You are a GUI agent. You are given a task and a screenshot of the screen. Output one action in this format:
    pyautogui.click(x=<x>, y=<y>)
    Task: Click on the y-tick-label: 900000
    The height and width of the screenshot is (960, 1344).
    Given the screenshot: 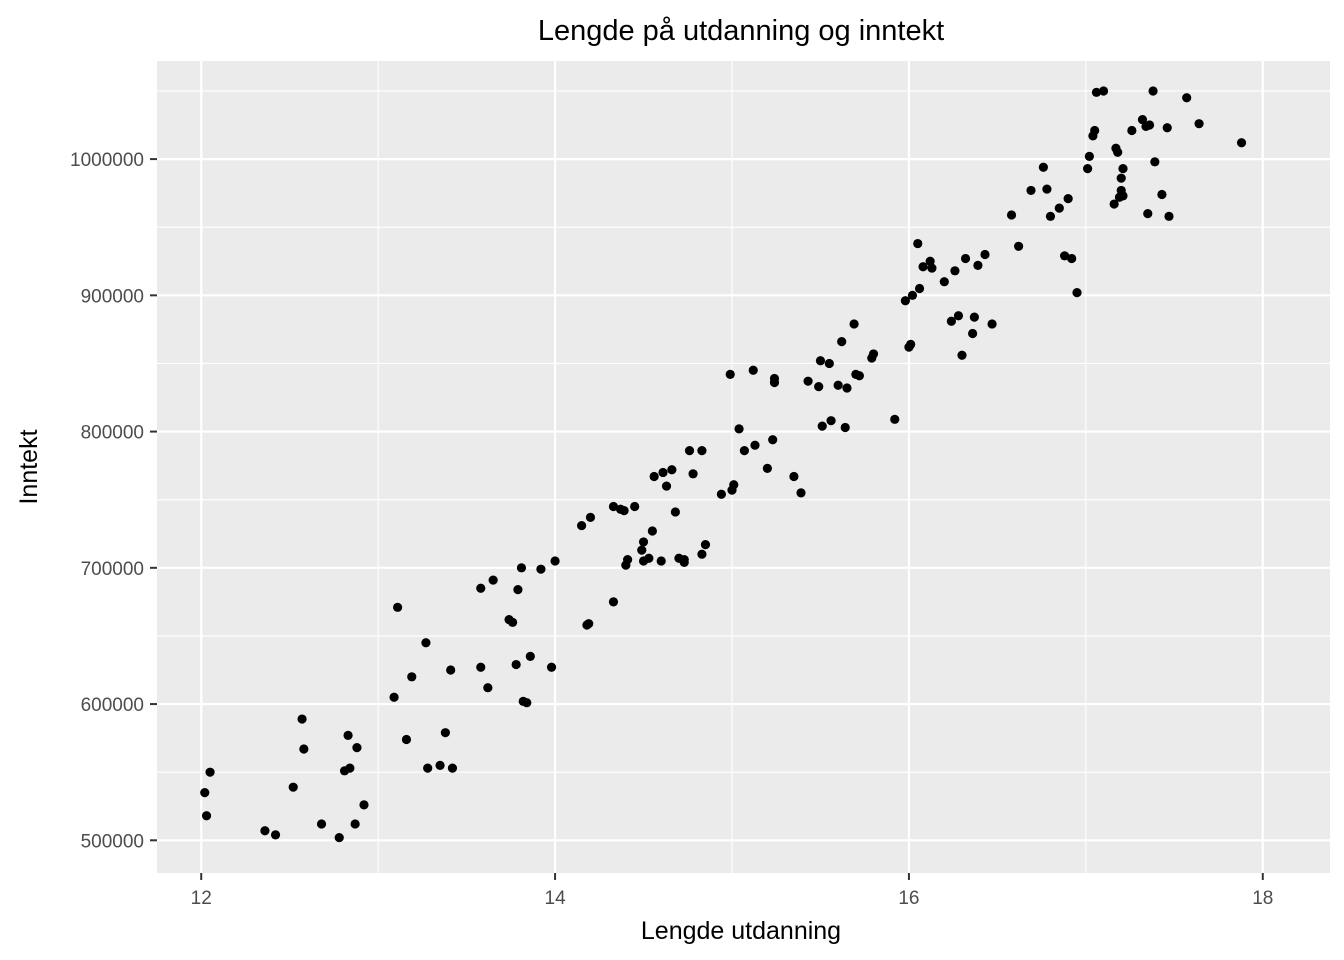 What is the action you would take?
    pyautogui.click(x=112, y=296)
    